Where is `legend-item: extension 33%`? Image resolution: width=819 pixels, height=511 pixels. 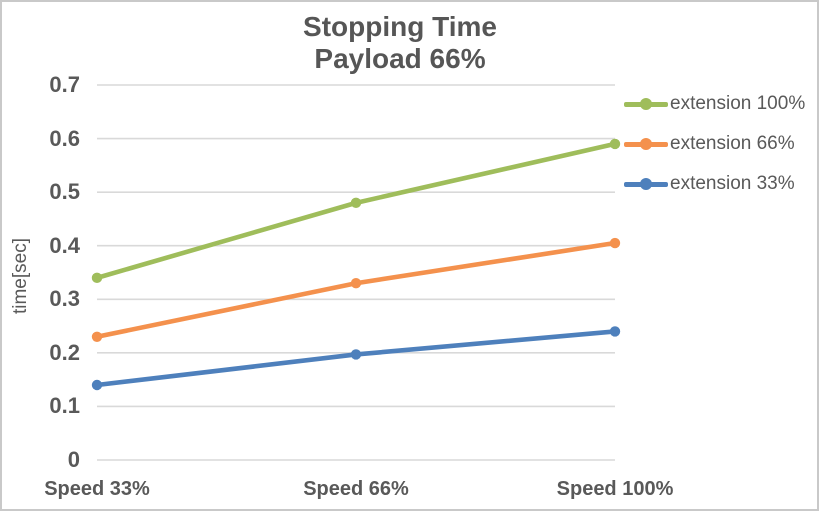 legend-item: extension 33% is located at coordinates (714, 184).